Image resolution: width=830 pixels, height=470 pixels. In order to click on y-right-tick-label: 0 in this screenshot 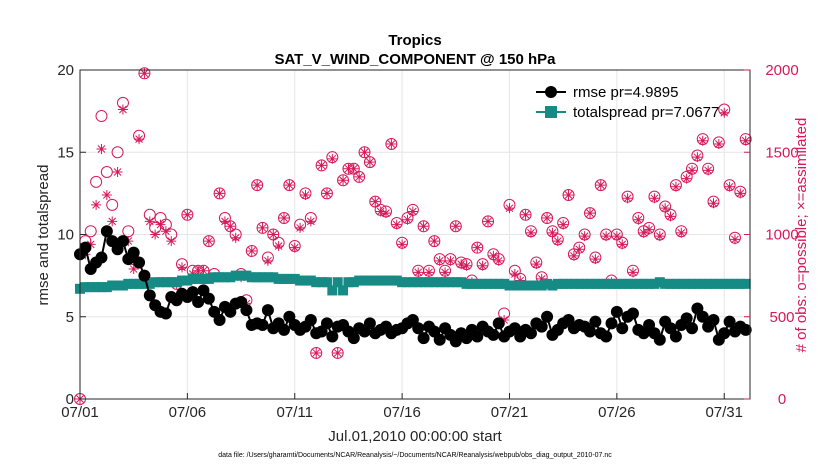, I will do `click(782, 399)`.